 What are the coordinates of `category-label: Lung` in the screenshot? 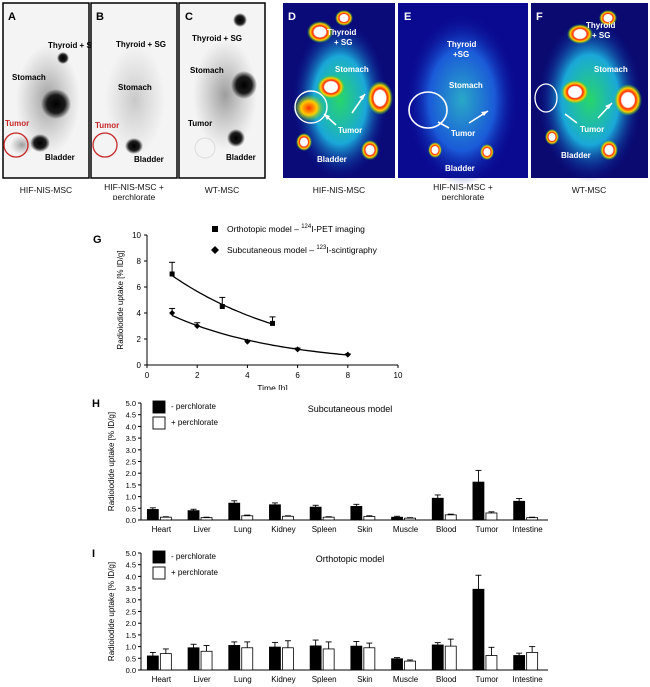 It's located at (243, 529).